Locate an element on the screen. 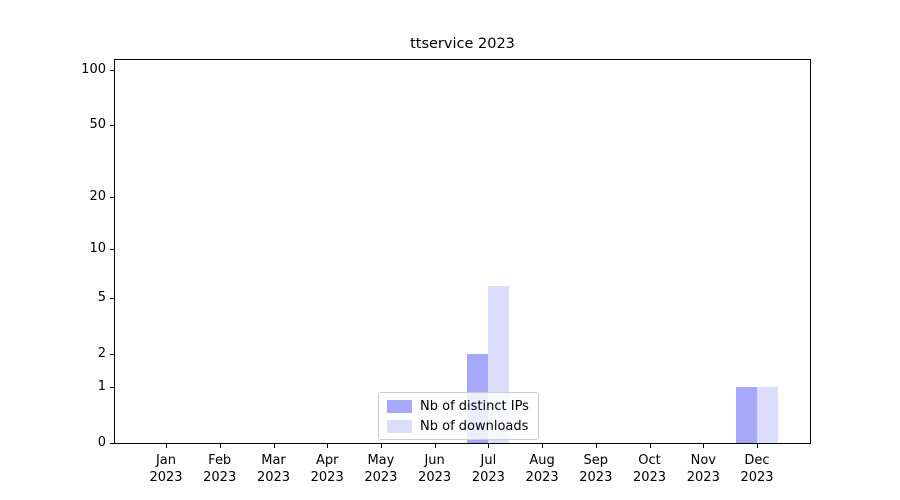  x-tick-label: Nov 2023 is located at coordinates (703, 469).